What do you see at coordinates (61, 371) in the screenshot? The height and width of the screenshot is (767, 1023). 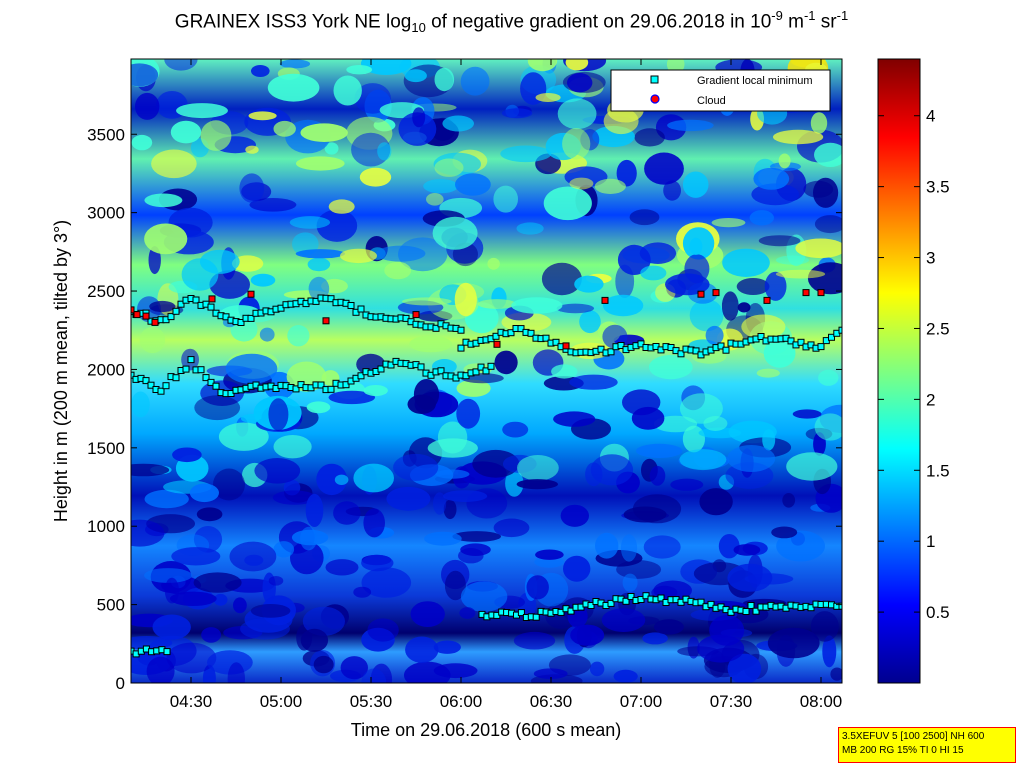 I see `y-axis-label: Height in m (200 m mean, tilted by 3°)` at bounding box center [61, 371].